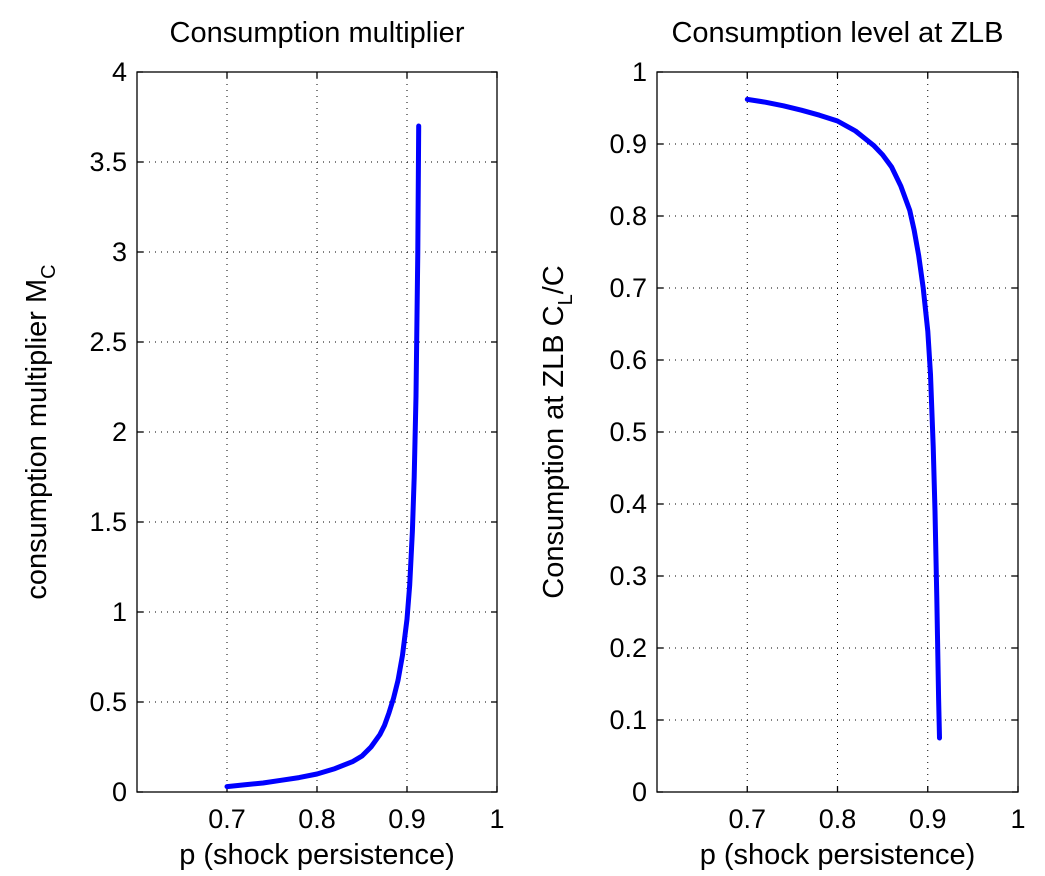  What do you see at coordinates (837, 33) in the screenshot?
I see `chart-title: Consumption level at ZLB` at bounding box center [837, 33].